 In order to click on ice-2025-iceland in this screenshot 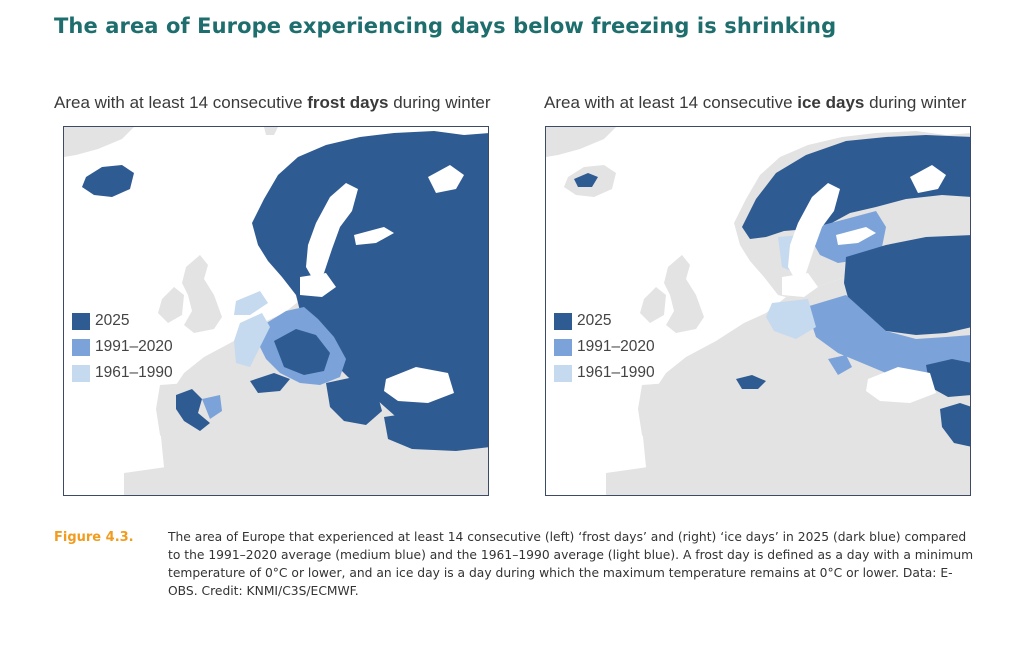, I will do `click(586, 180)`.